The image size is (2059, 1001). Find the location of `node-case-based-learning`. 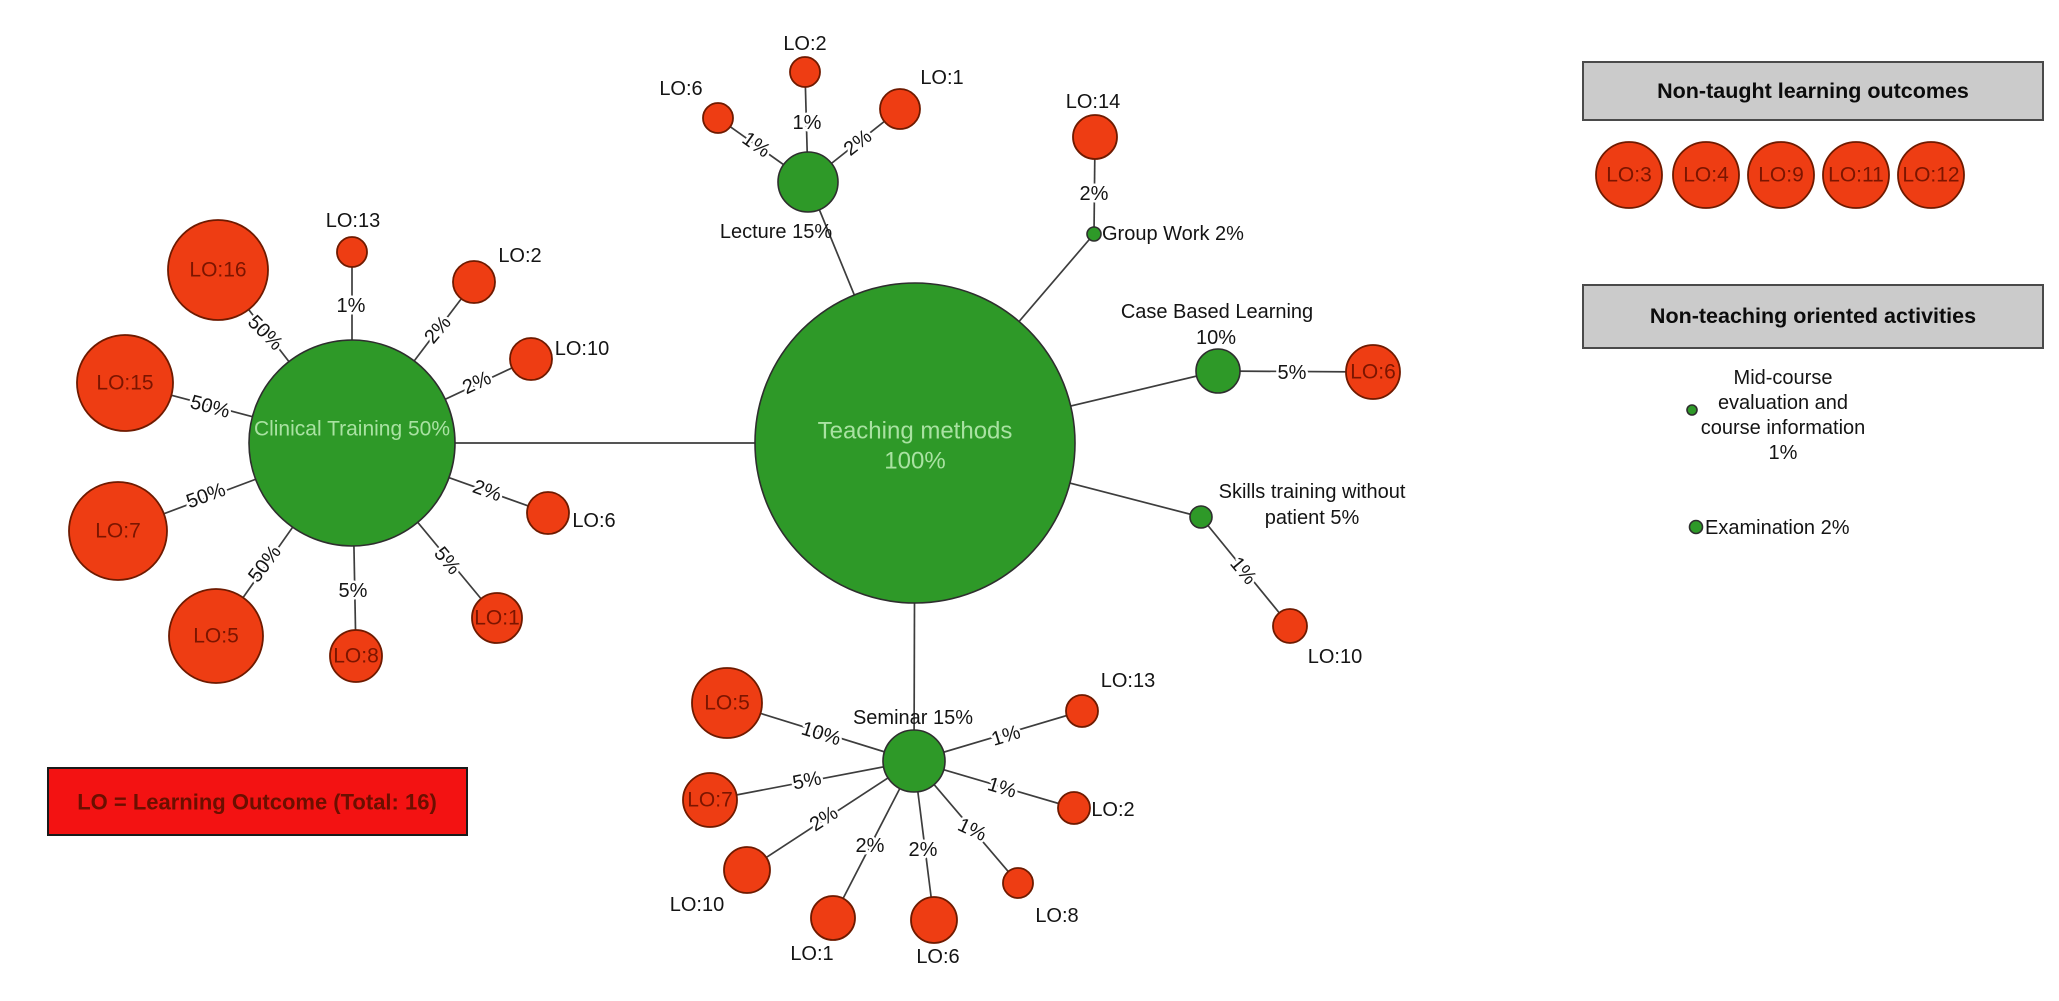

node-case-based-learning is located at coordinates (1218, 371).